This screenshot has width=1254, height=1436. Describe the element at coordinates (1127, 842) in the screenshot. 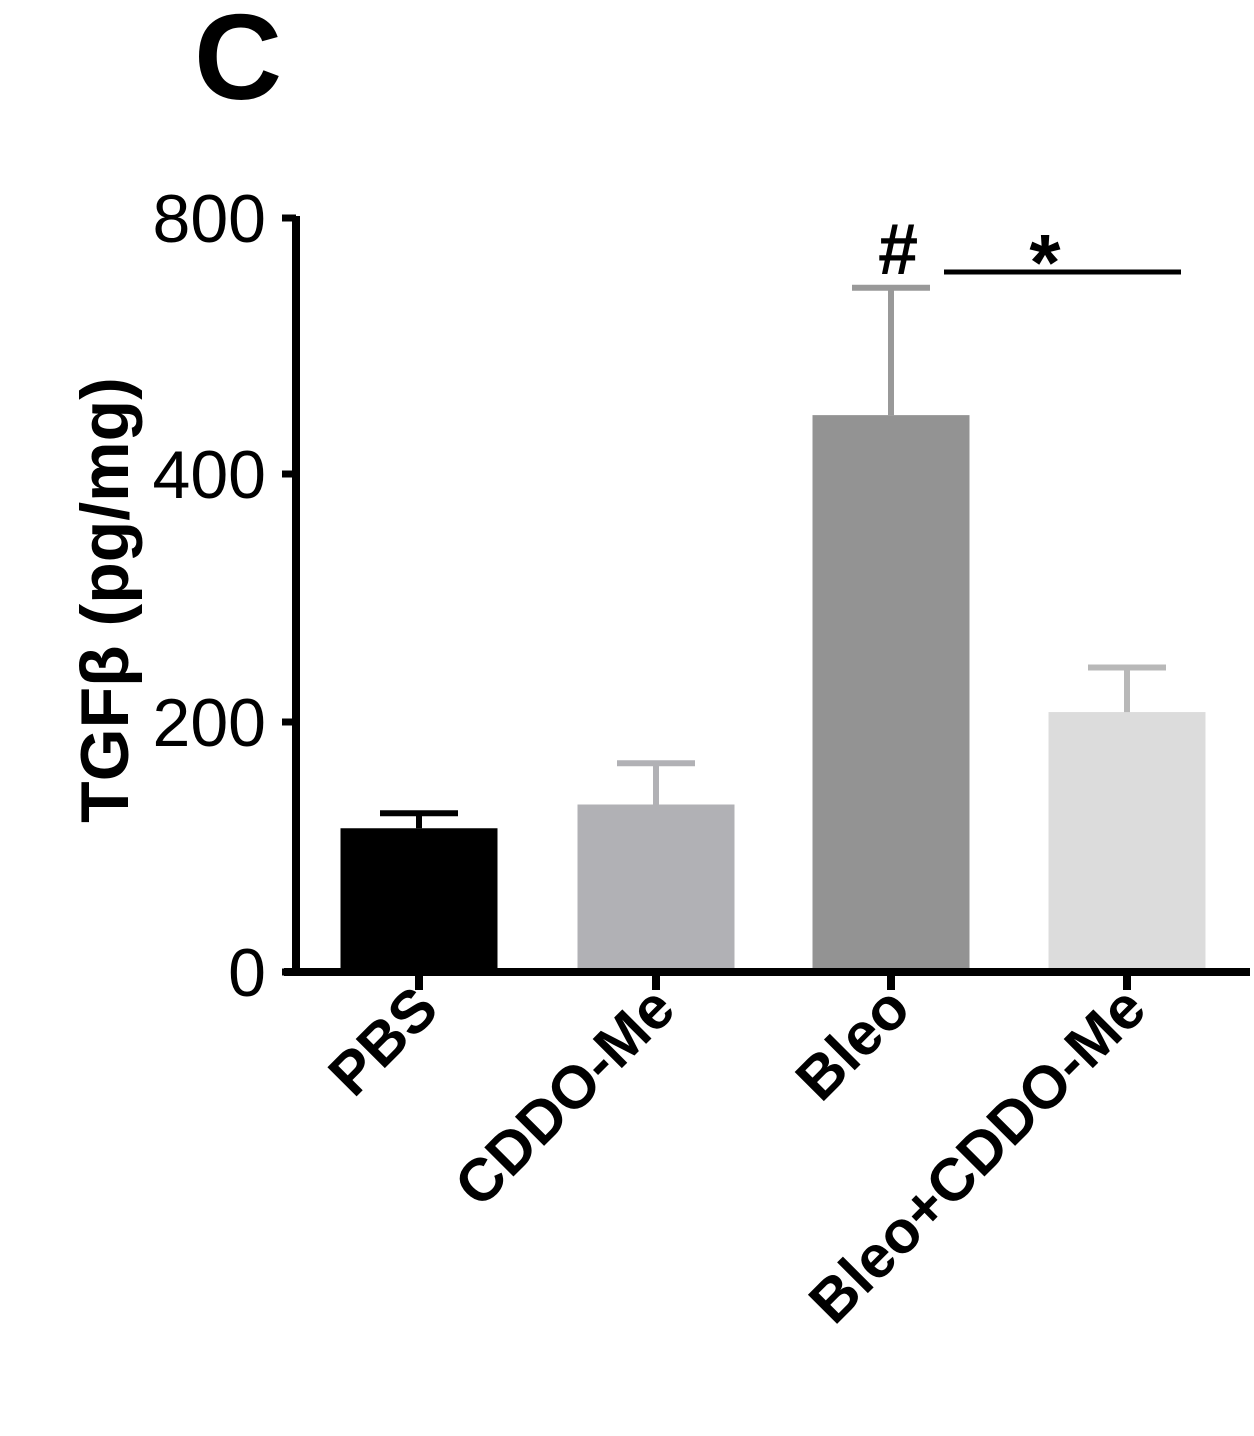

I see `bar-bleo-cddo-me` at that location.